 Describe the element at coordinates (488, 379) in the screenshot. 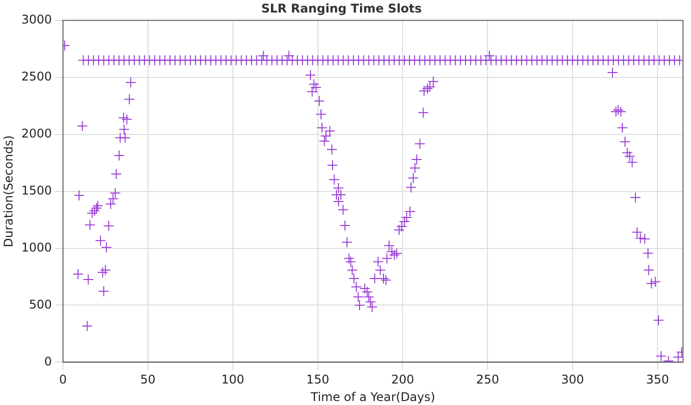

I see `x-tick-label: 250` at that location.